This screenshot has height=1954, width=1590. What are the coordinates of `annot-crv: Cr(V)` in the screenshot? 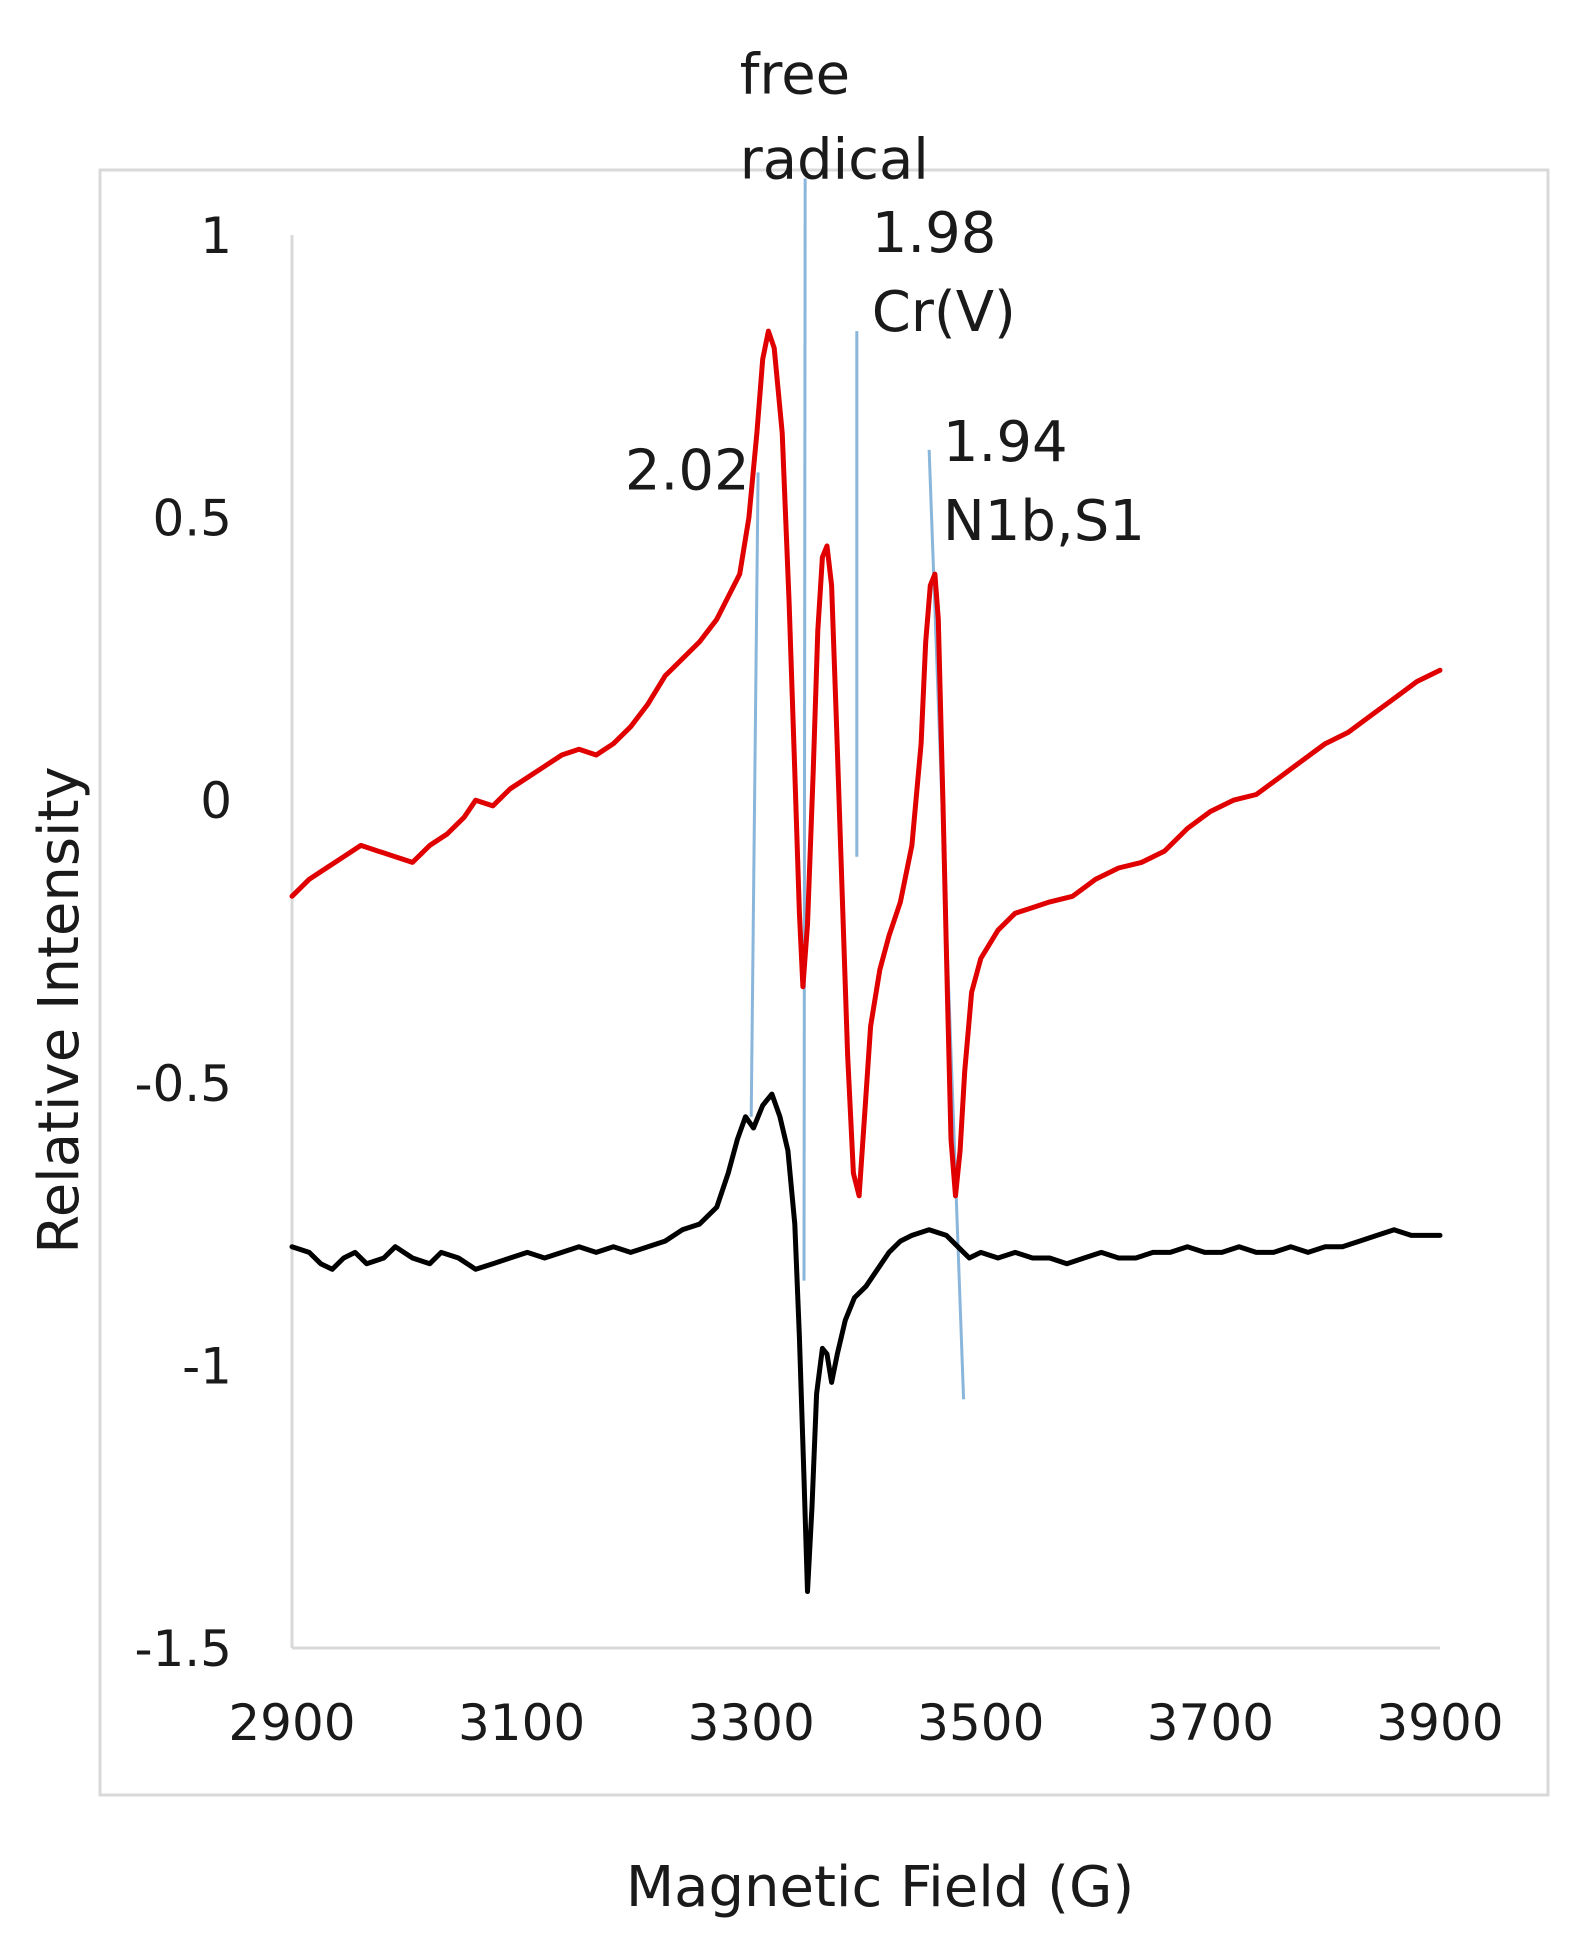 It's located at (944, 312).